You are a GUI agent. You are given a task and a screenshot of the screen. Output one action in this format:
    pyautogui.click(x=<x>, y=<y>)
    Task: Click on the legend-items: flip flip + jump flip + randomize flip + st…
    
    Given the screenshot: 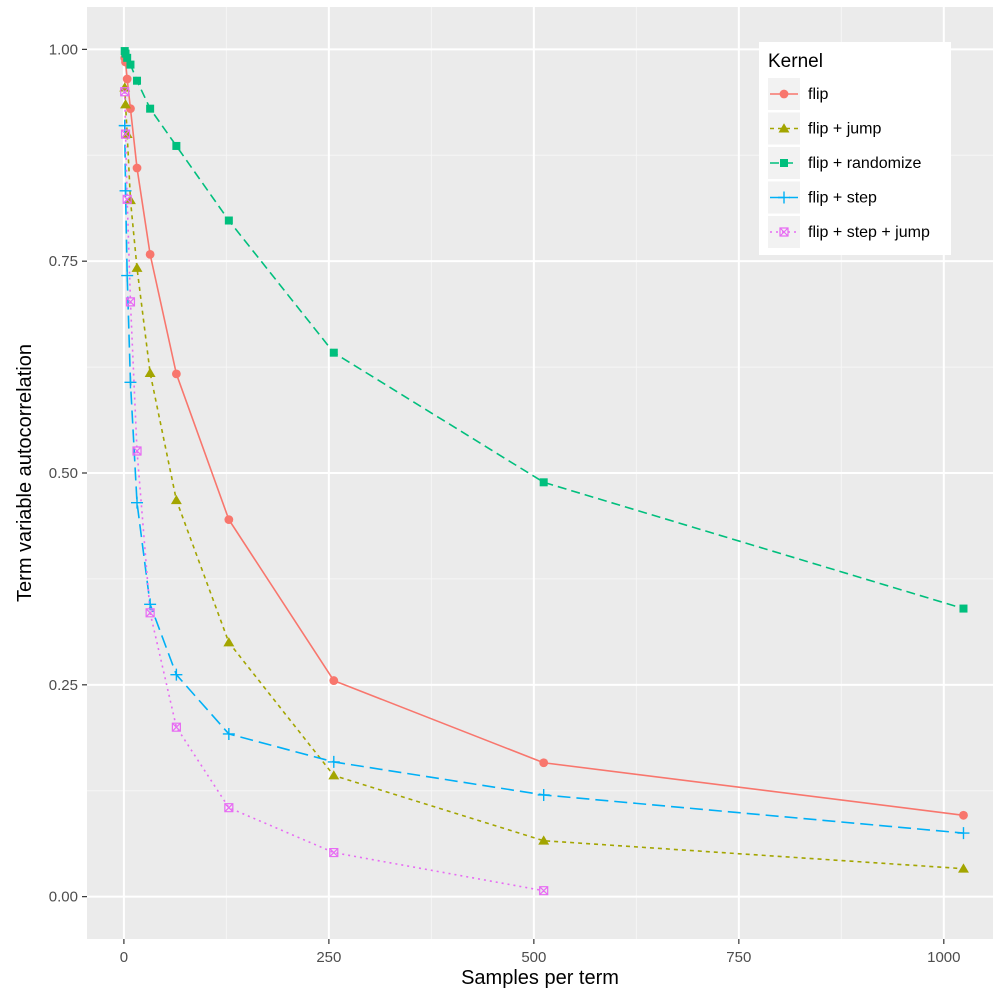 What is the action you would take?
    pyautogui.click(x=849, y=163)
    